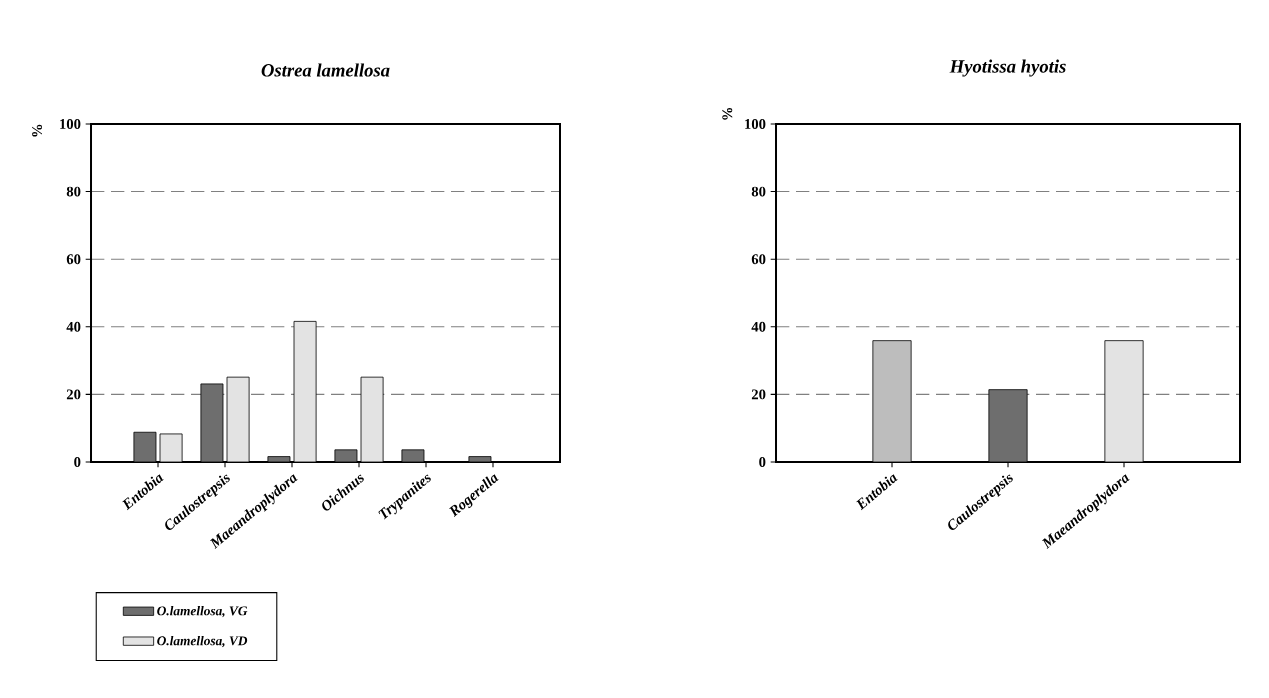 The image size is (1269, 698). I want to click on chart-title: Ostrea lamellosa, so click(325, 70).